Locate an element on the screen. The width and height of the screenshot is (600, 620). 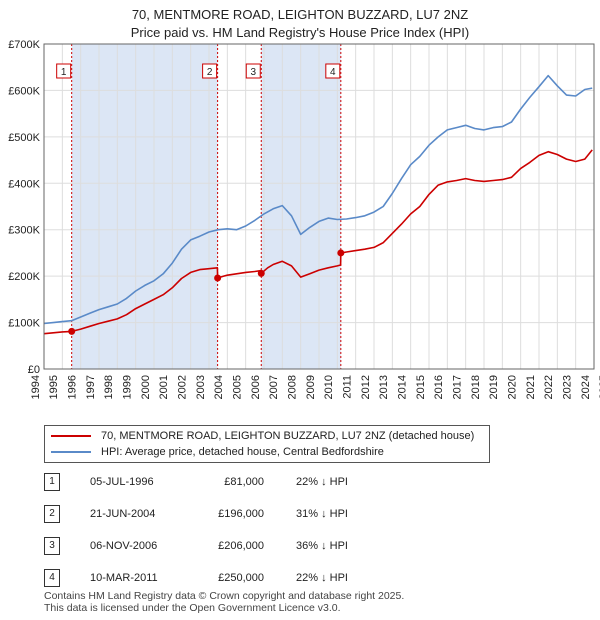
sale-price: £206,000 is located at coordinates (241, 546).